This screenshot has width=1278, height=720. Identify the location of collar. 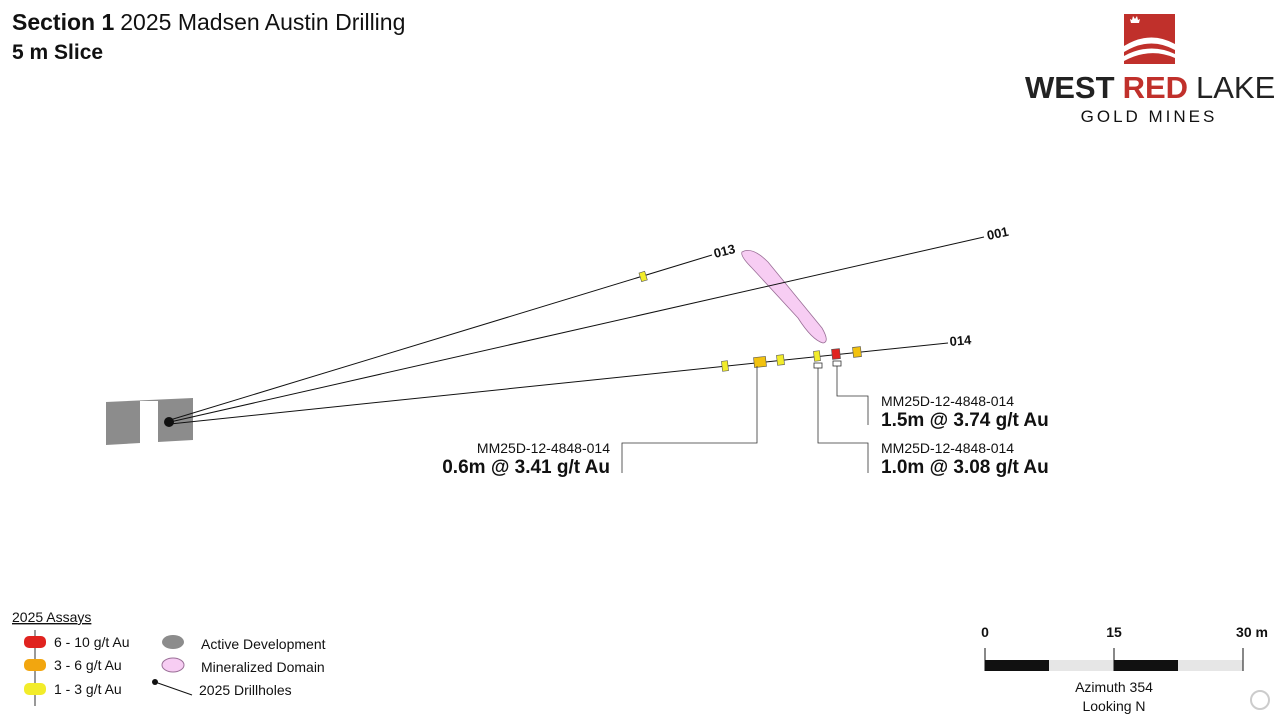
(169, 422).